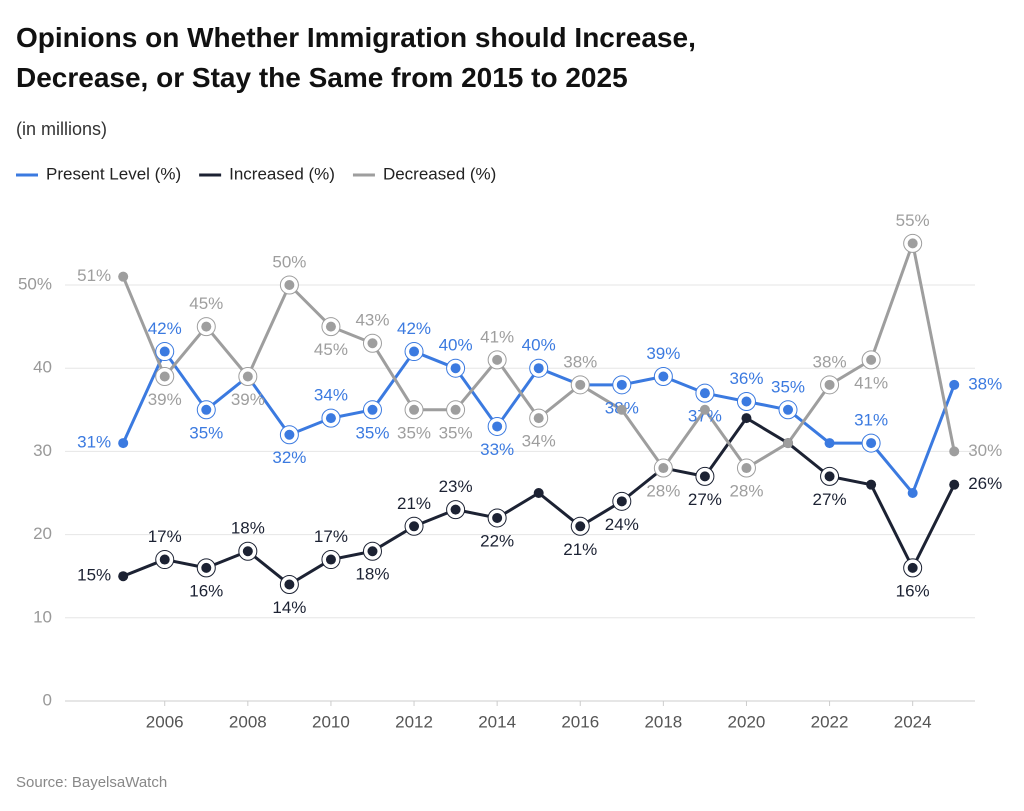 Image resolution: width=1024 pixels, height=811 pixels. Describe the element at coordinates (497, 540) in the screenshot. I see `data-label: 22%` at that location.